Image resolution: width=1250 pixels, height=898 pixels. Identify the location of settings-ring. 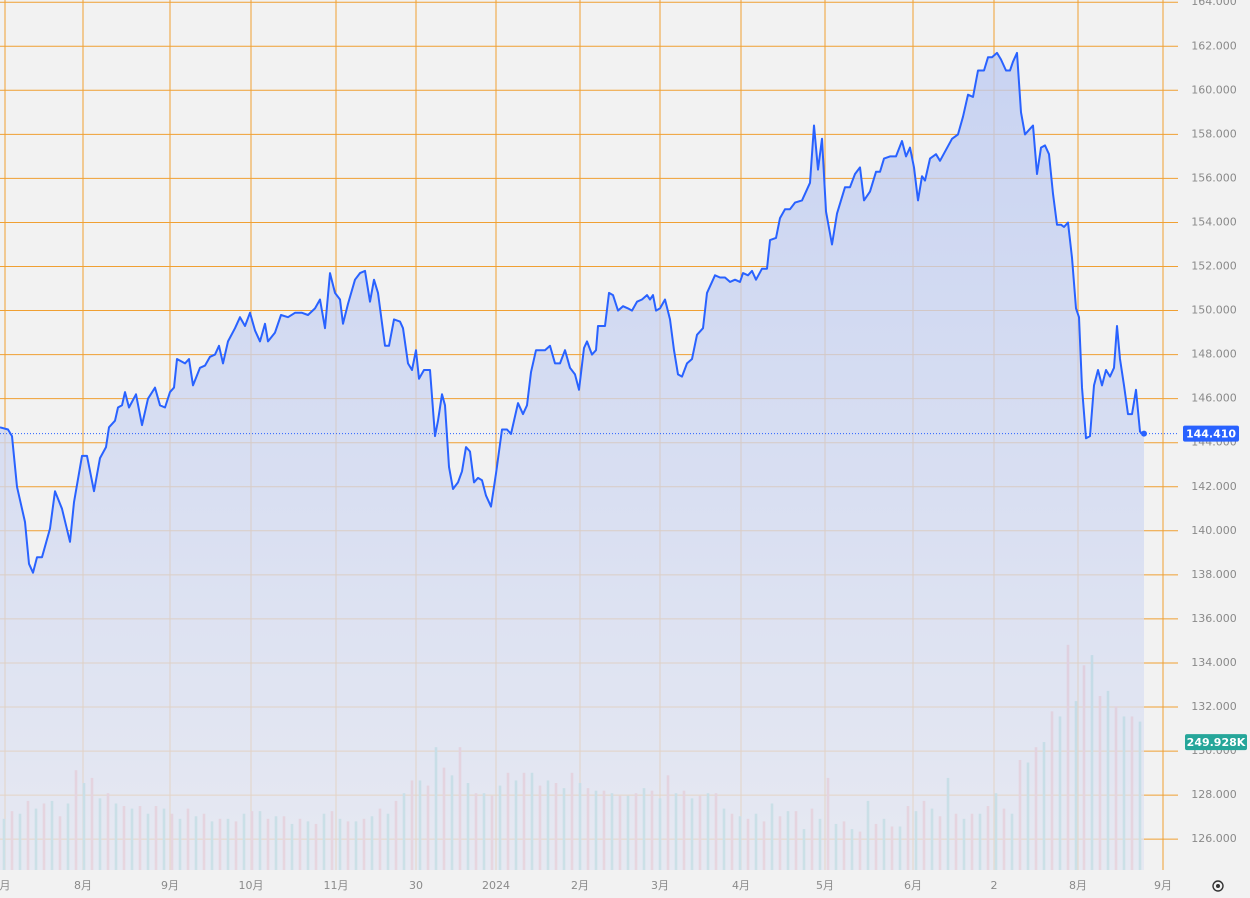
(1218, 886).